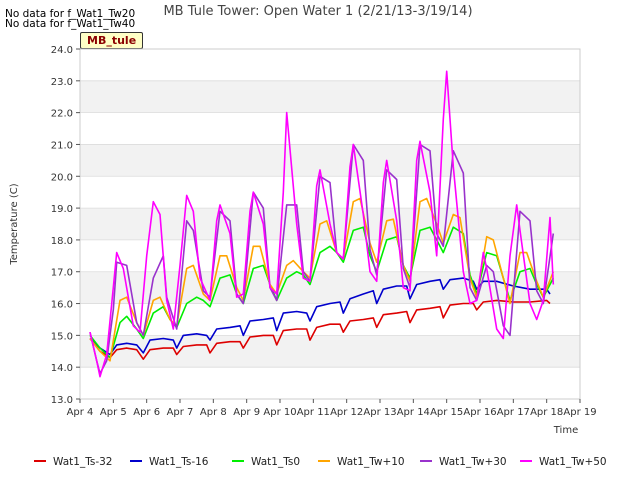 The image size is (640, 480). What do you see at coordinates (62, 241) in the screenshot?
I see `y-tick-label: 18.0` at bounding box center [62, 241].